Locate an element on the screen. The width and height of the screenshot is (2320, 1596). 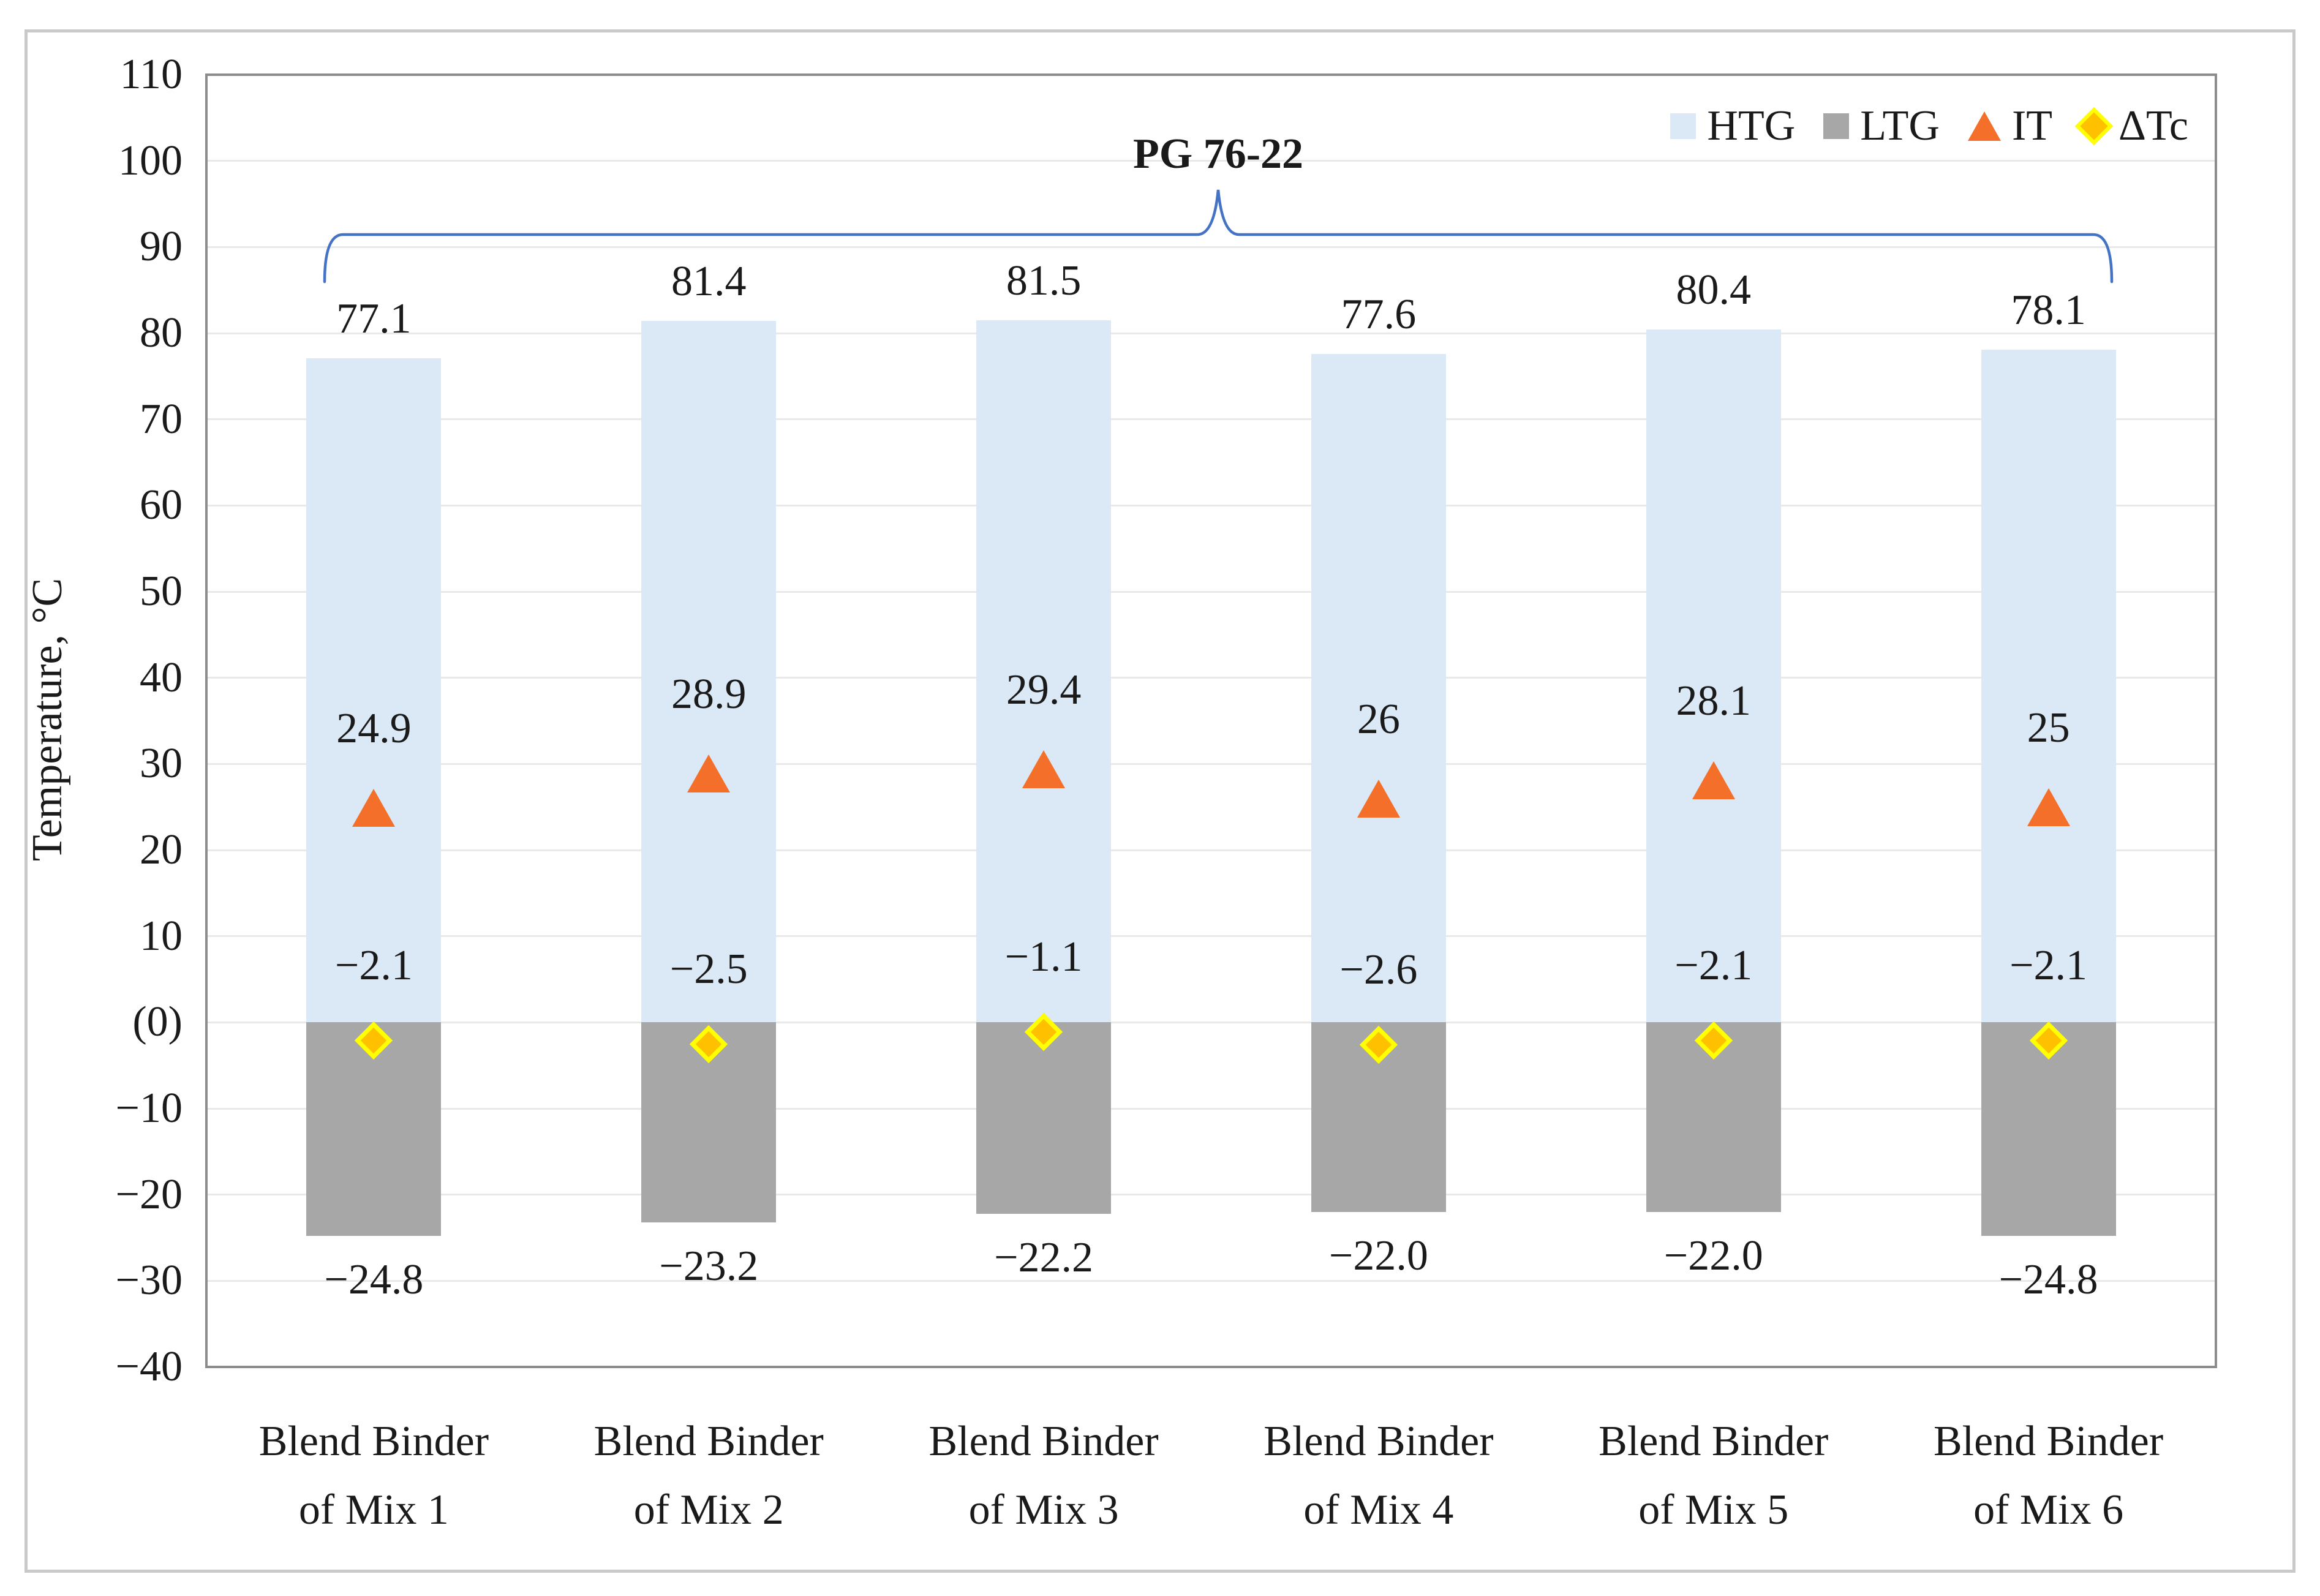
y-tick-label: 90 is located at coordinates (162, 247).